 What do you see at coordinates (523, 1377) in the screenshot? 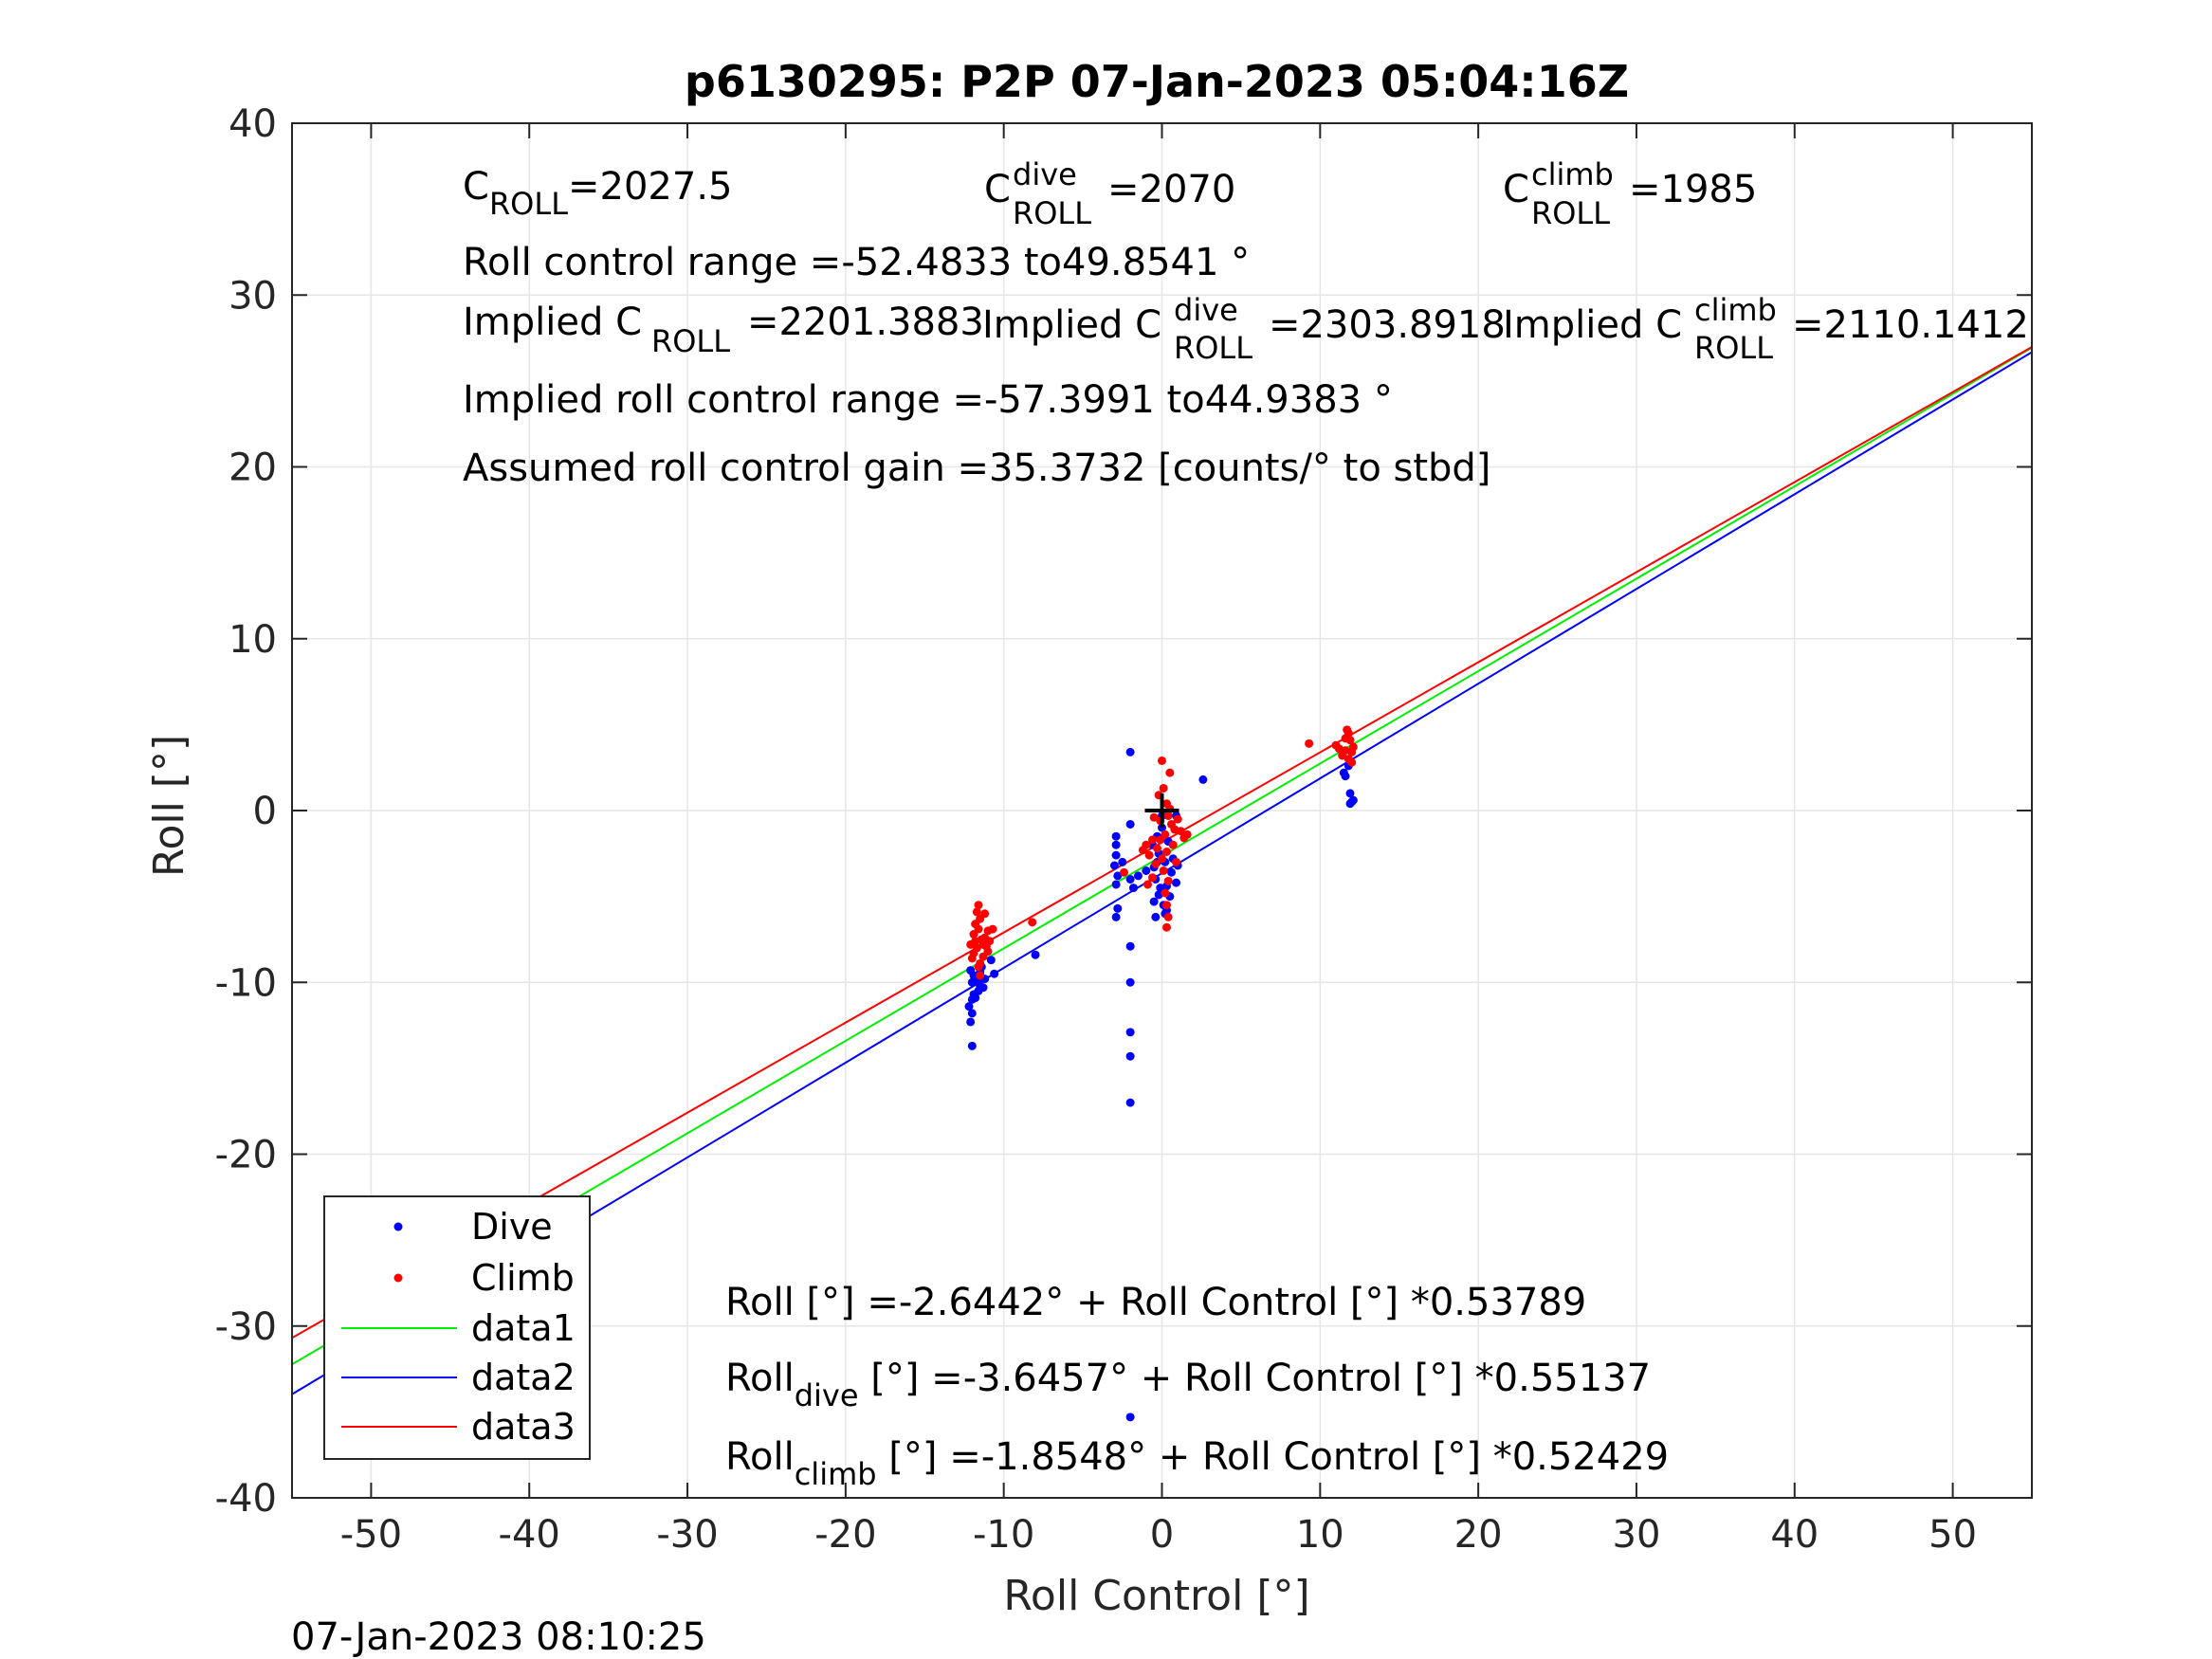
I see `legend-data2-label: data2` at bounding box center [523, 1377].